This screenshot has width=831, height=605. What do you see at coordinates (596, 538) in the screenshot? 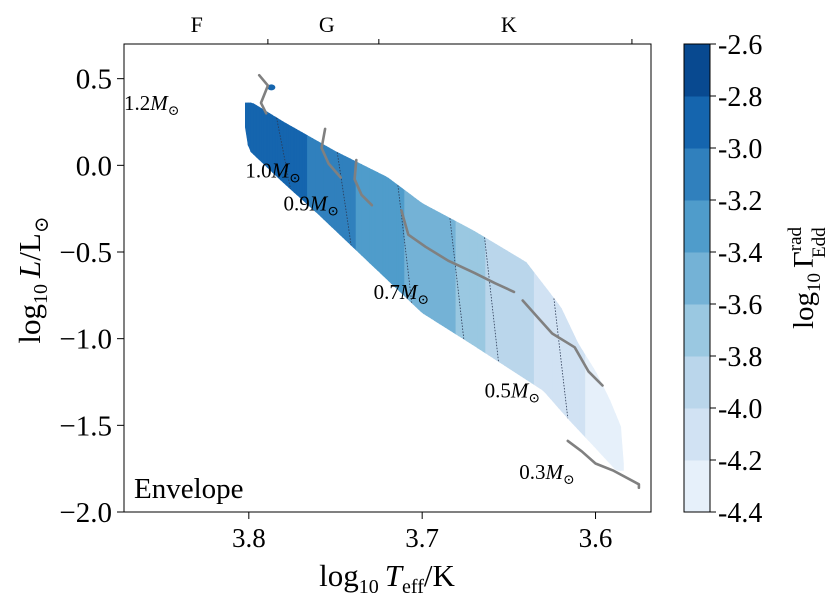
I see `x-tick-label-2: 3.6` at bounding box center [596, 538].